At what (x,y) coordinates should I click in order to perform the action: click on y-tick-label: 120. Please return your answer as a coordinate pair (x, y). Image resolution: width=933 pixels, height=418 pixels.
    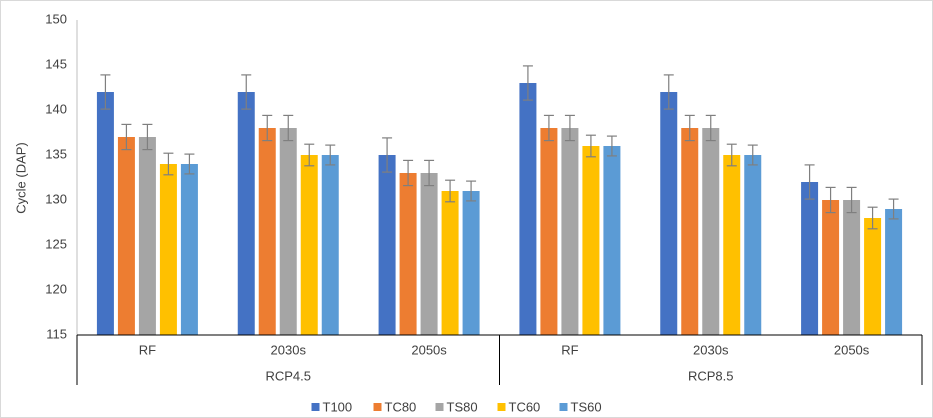
    Looking at the image, I should click on (56, 288).